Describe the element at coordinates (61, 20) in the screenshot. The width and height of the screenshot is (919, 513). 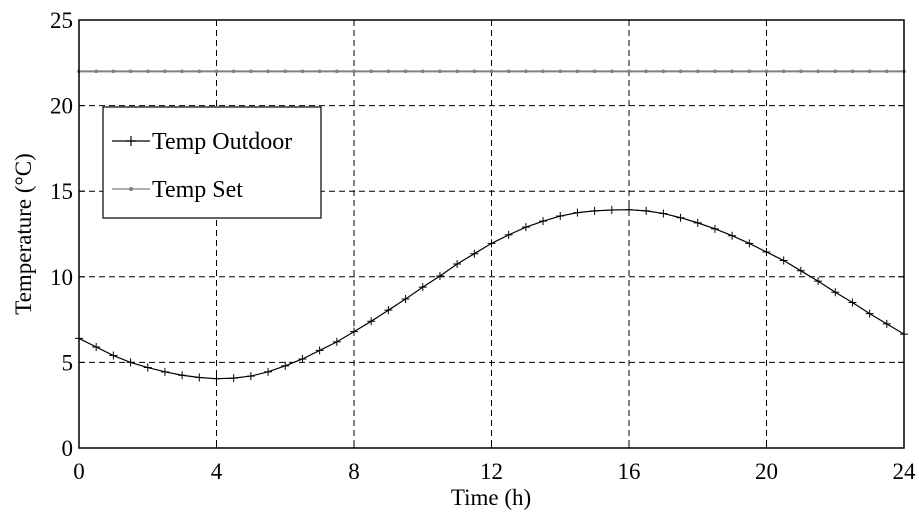
I see `y-tick-label: 25` at that location.